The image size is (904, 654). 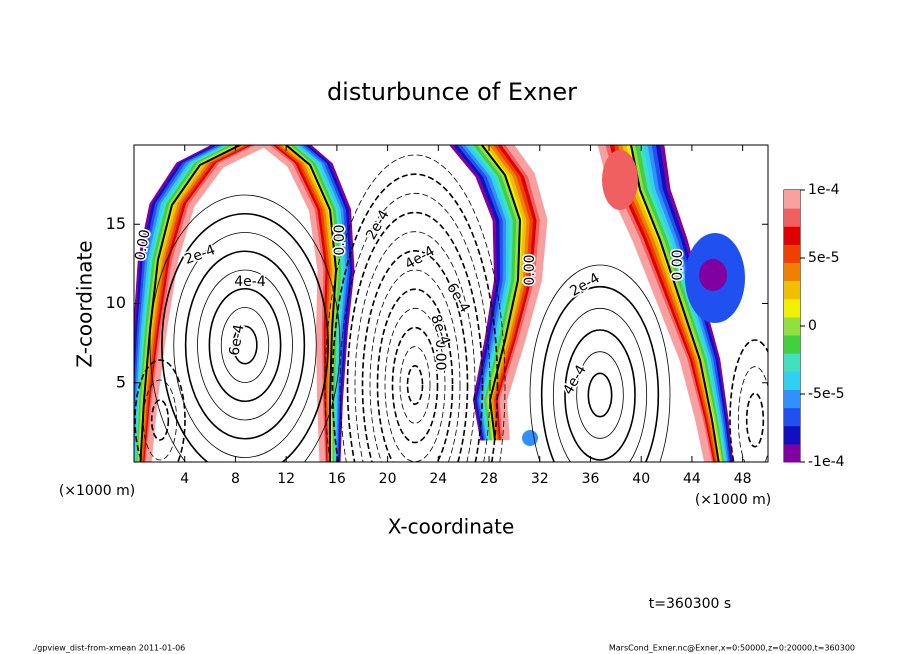 What do you see at coordinates (826, 462) in the screenshot?
I see `colorbar-tick-label: -1e-4` at bounding box center [826, 462].